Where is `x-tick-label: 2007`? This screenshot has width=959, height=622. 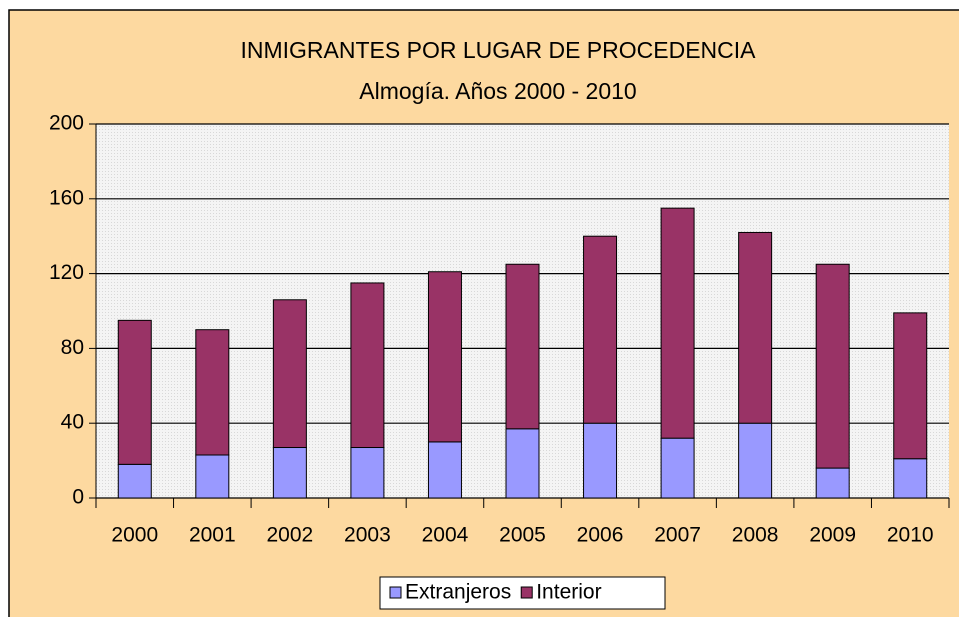
x-tick-label: 2007 is located at coordinates (677, 535).